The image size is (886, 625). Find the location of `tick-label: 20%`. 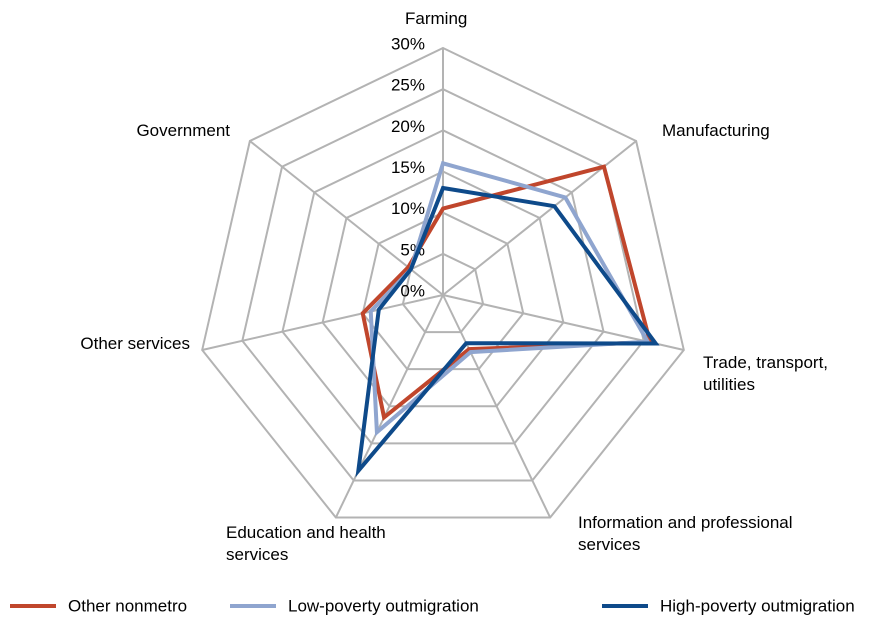

tick-label: 20% is located at coordinates (408, 126).